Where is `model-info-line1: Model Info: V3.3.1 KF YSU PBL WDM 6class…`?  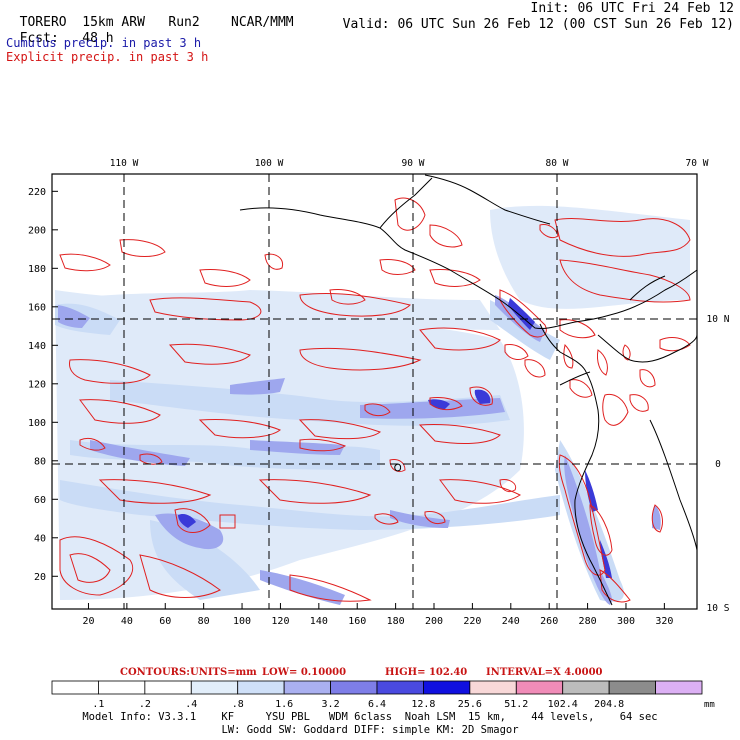
model-info-line1: Model Info: V3.3.1 KF YSU PBL WDM 6class… is located at coordinates (370, 717).